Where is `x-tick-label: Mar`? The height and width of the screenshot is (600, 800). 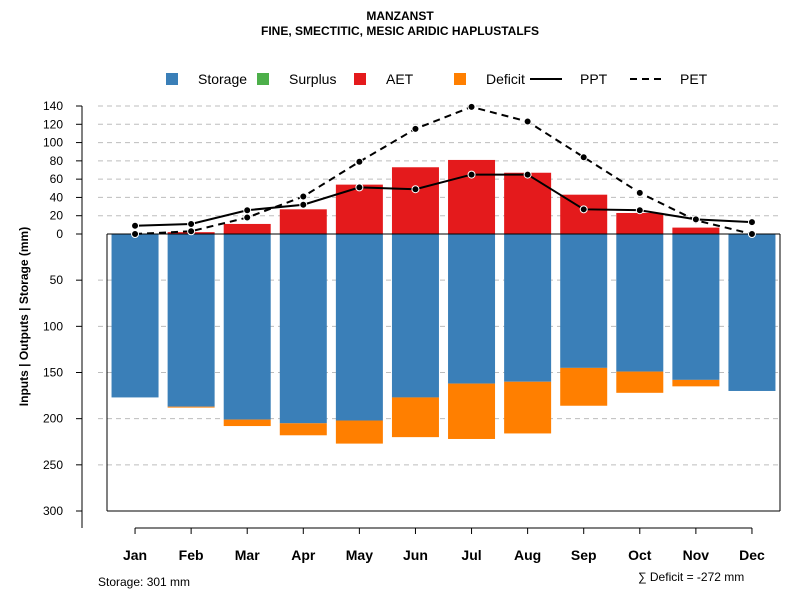
x-tick-label: Mar is located at coordinates (247, 555).